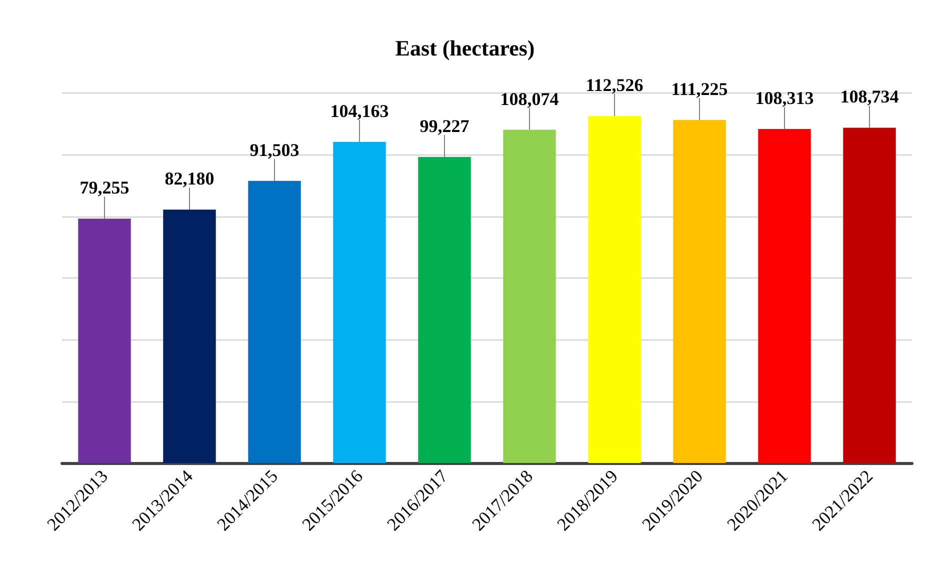 The width and height of the screenshot is (930, 580). What do you see at coordinates (445, 126) in the screenshot?
I see `data-label: 99,227` at bounding box center [445, 126].